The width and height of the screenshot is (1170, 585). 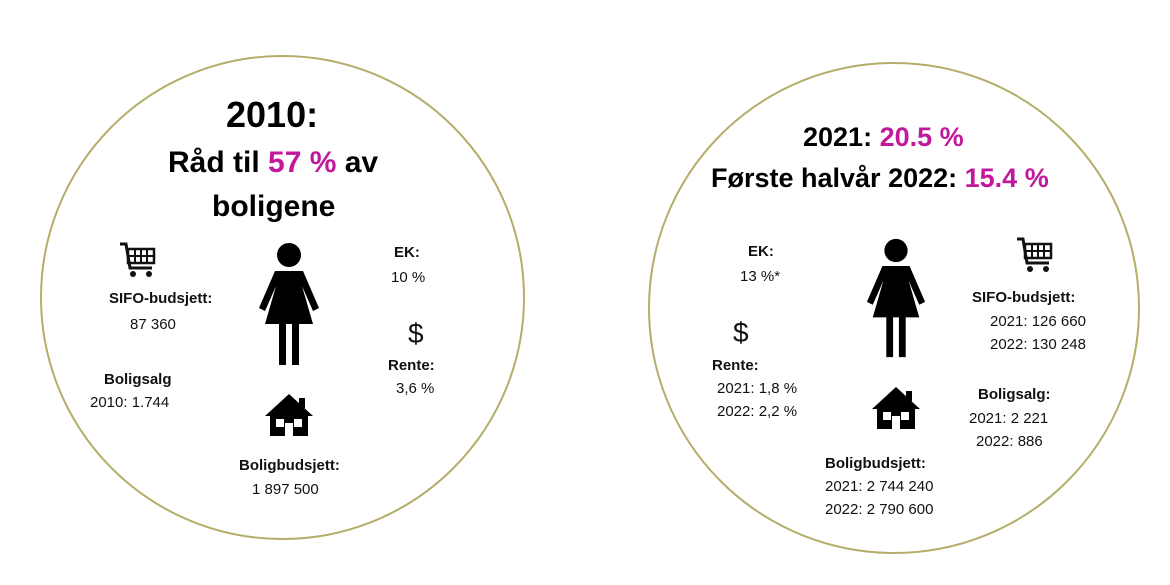 I want to click on right-sifo-2021: 2021: 126 660, so click(x=1038, y=321).